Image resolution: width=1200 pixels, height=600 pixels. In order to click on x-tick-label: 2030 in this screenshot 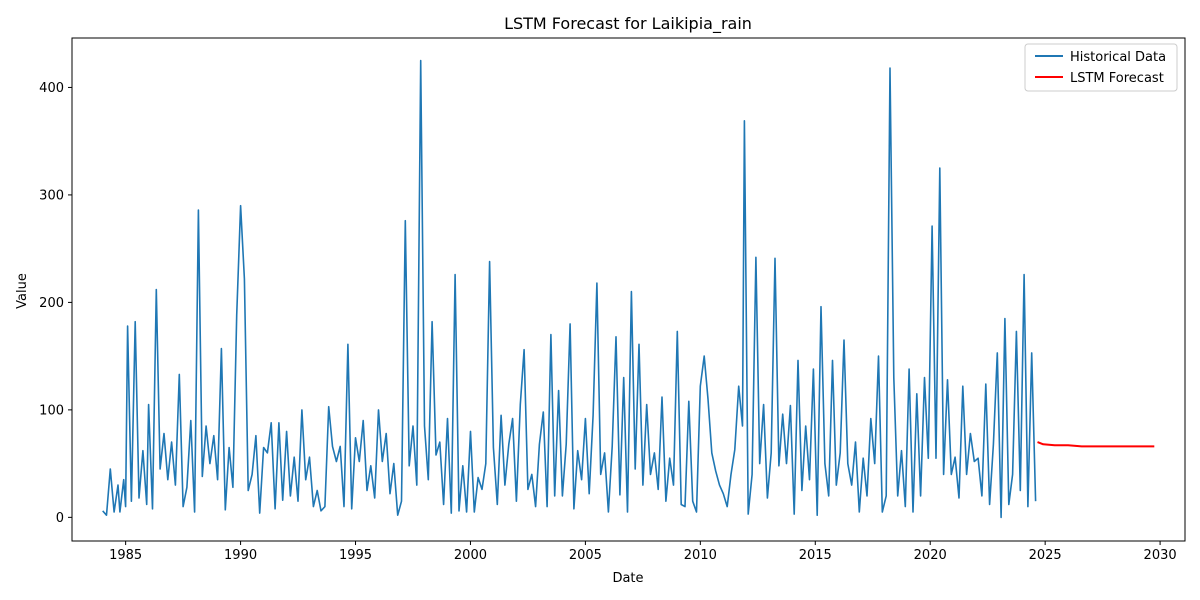, I will do `click(1160, 555)`.